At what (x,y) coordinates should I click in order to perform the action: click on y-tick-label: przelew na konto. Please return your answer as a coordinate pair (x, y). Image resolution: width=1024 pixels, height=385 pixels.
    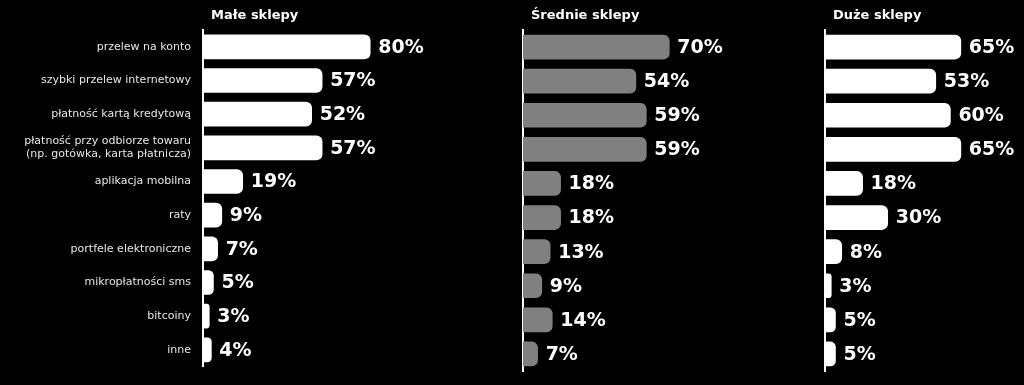
    Looking at the image, I should click on (144, 46).